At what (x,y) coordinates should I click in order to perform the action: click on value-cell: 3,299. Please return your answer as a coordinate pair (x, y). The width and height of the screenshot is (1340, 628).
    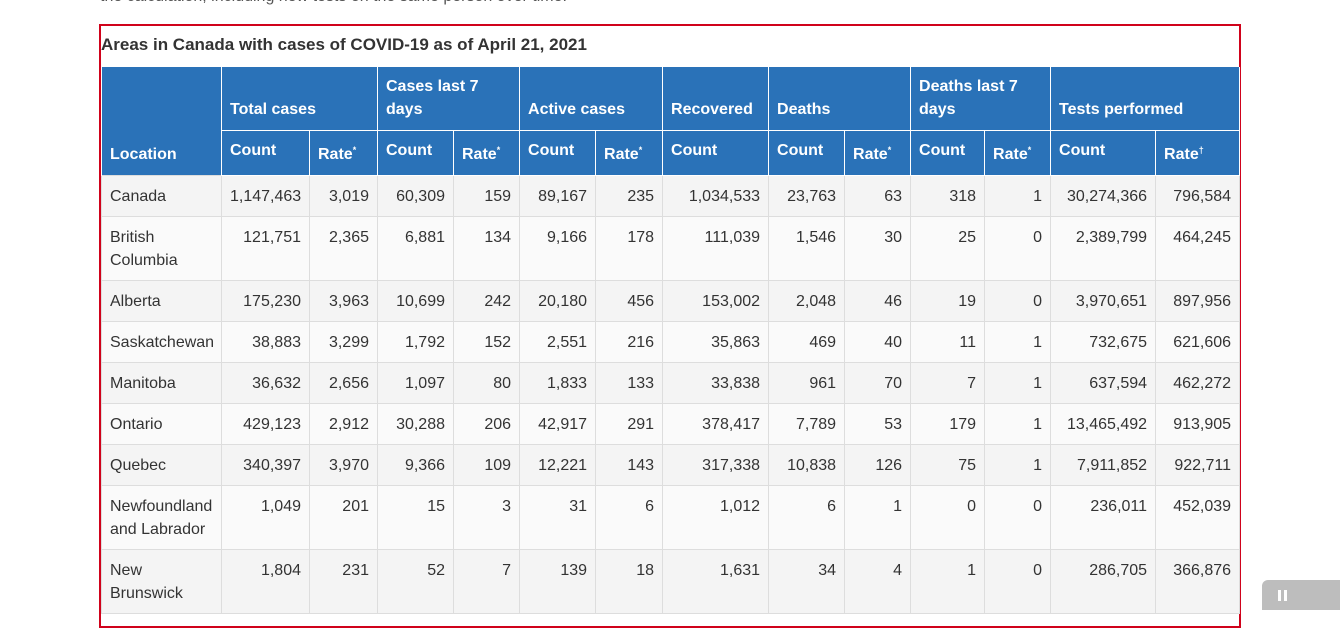
    Looking at the image, I should click on (343, 342).